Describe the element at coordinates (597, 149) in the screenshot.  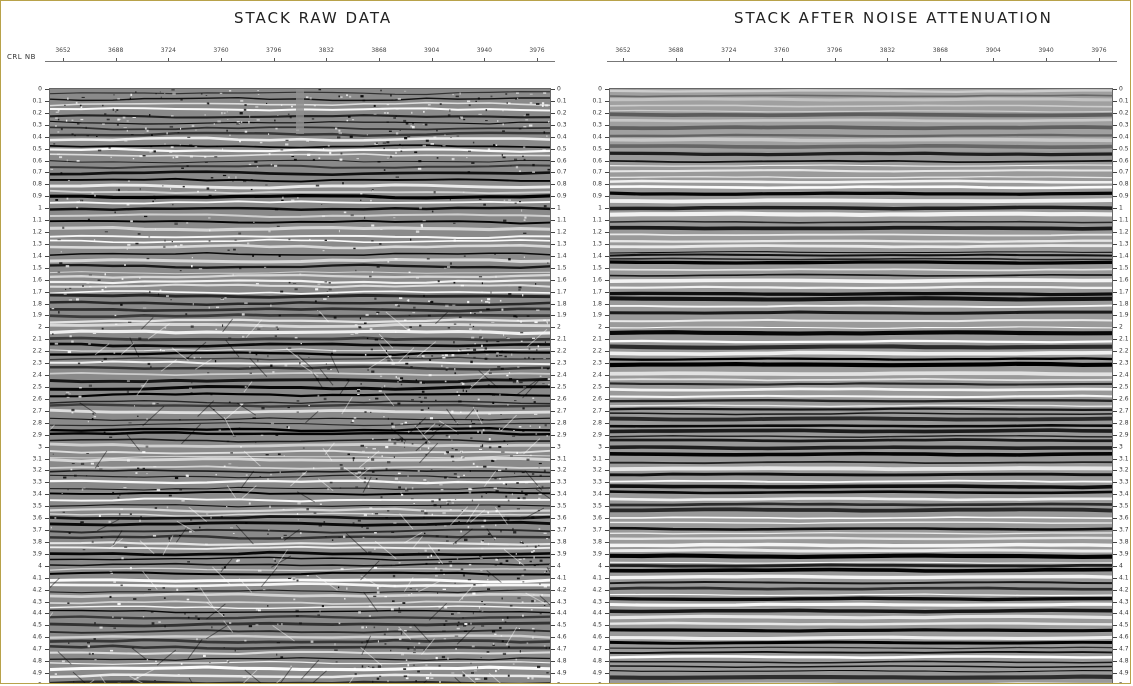
I see `filtered-left-time-label: 0.5` at that location.